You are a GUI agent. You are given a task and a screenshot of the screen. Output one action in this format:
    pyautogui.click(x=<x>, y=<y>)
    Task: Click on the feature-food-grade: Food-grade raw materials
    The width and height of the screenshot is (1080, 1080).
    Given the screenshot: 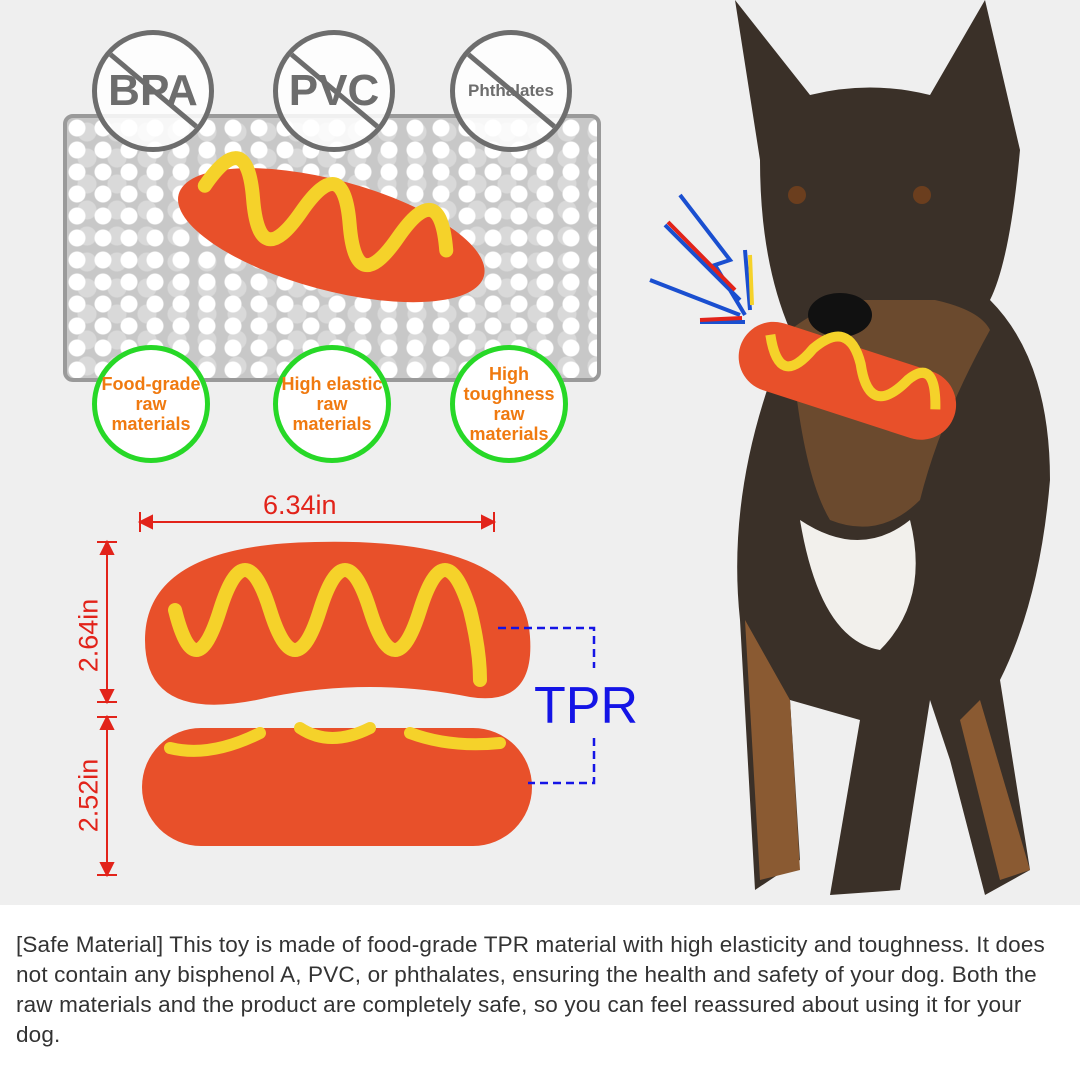 What is the action you would take?
    pyautogui.click(x=151, y=404)
    